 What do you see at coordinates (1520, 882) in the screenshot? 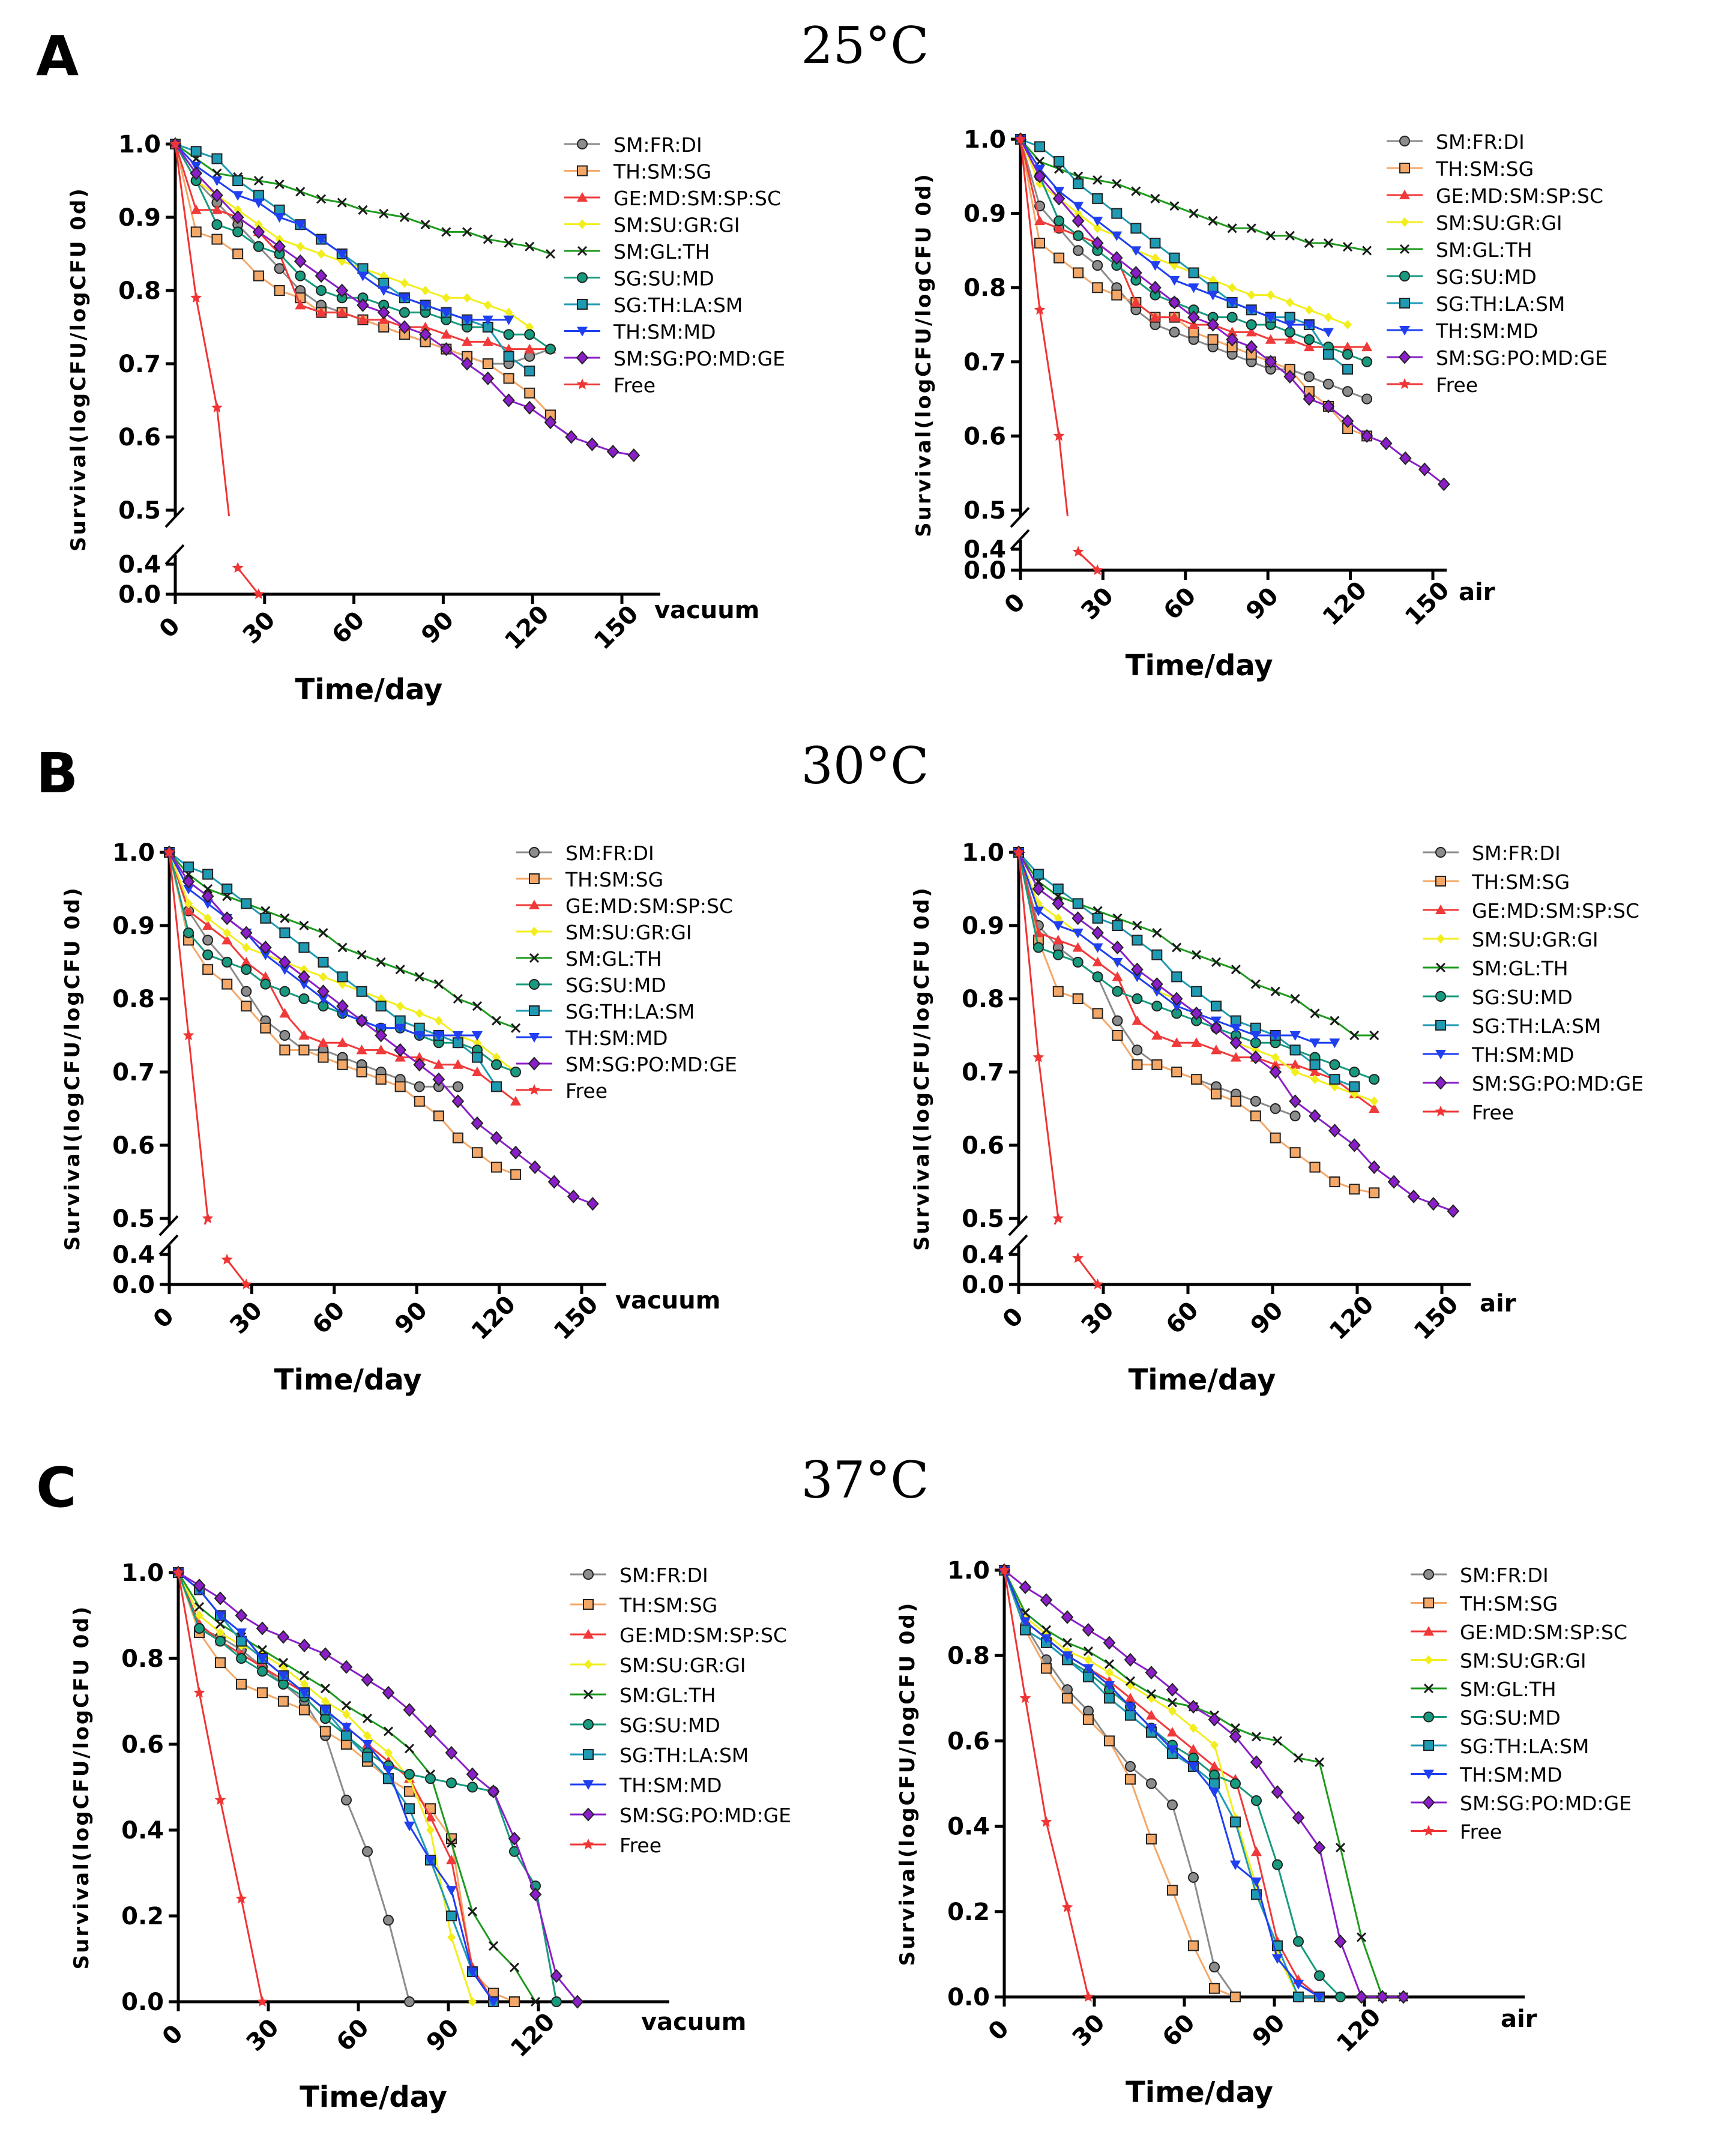
I see `legend-label: TH:SM:SG` at bounding box center [1520, 882].